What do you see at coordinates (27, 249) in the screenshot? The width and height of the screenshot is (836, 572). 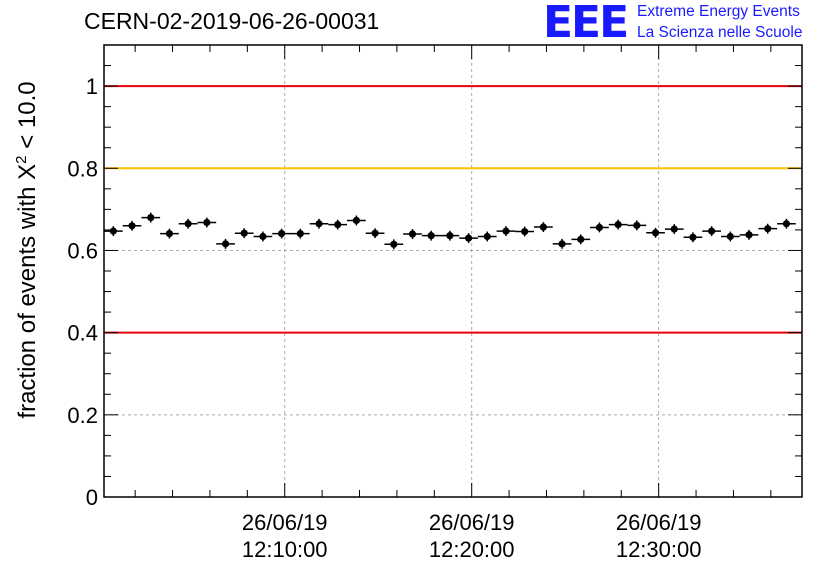 I see `y-axis-label: fraction of events with X2 < 10.0` at bounding box center [27, 249].